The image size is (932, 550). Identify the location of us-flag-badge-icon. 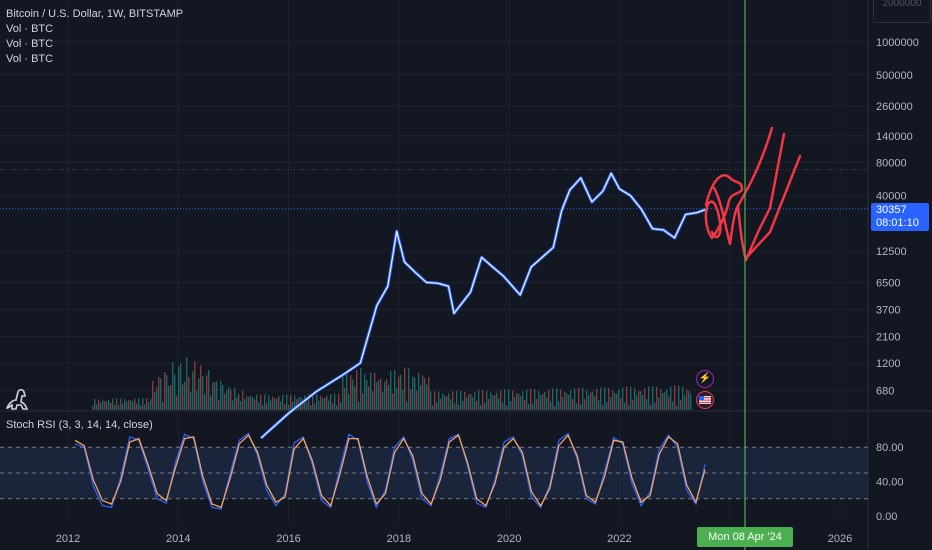
(705, 400).